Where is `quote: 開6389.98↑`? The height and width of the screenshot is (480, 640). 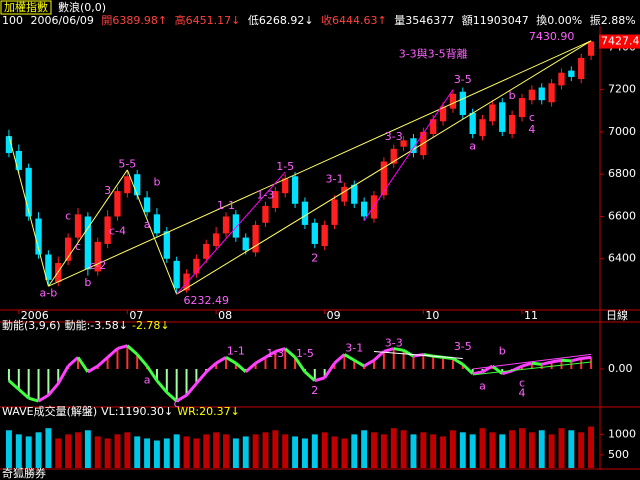
quote: 開6389.98↑ is located at coordinates (134, 20).